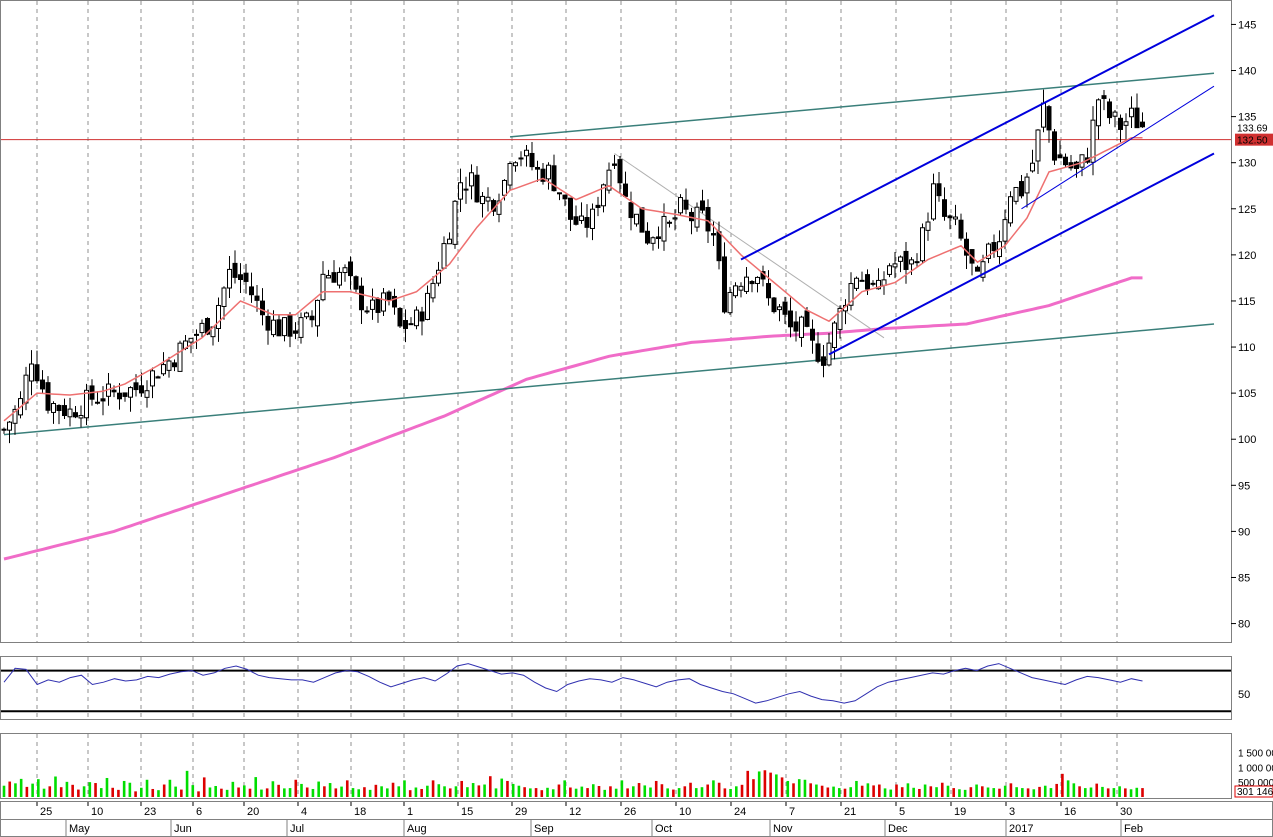  I want to click on level-tag-label: 132.50, so click(1252, 141).